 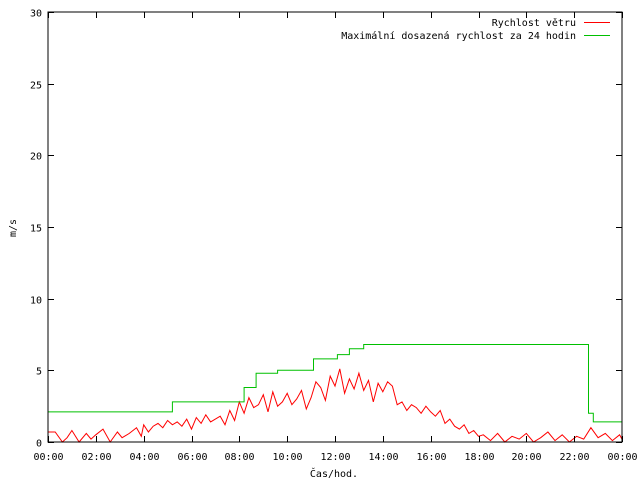 I want to click on y-tick-label: 0, so click(x=39, y=444).